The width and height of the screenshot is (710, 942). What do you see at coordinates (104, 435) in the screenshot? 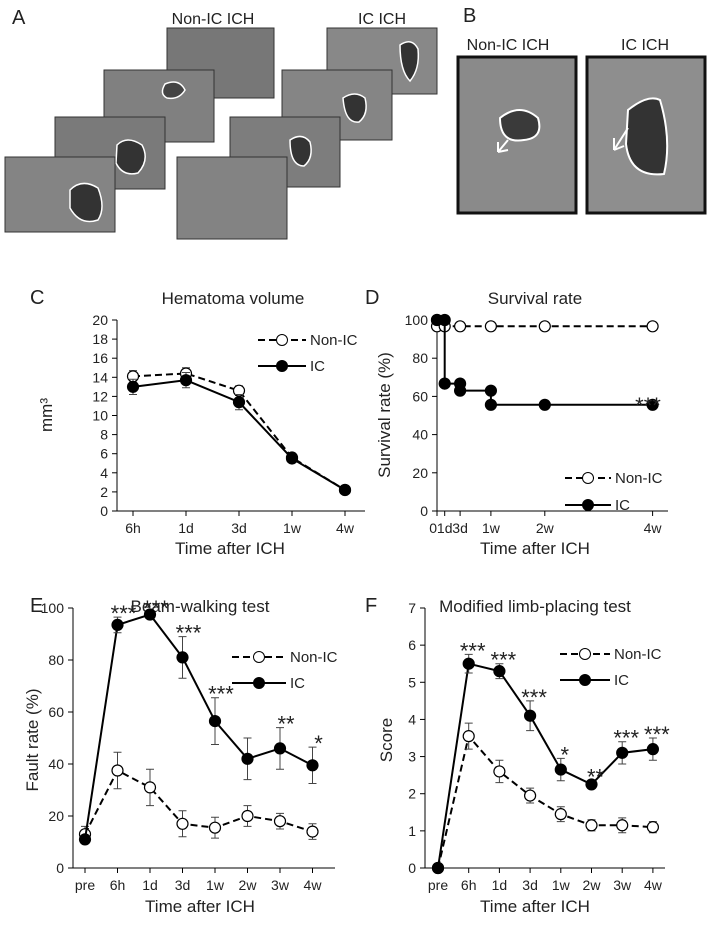
I see `y-tick-label: 8` at bounding box center [104, 435].